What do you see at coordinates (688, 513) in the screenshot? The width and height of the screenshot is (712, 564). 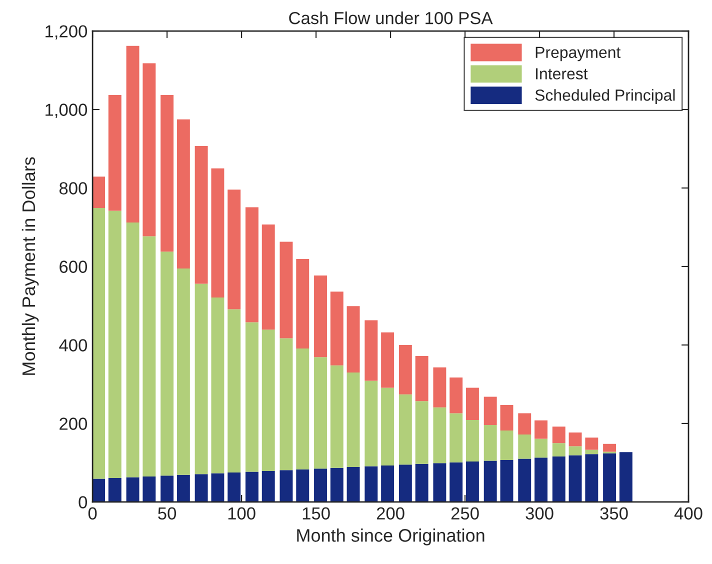 I see `x-tick-label: 400` at bounding box center [688, 513].